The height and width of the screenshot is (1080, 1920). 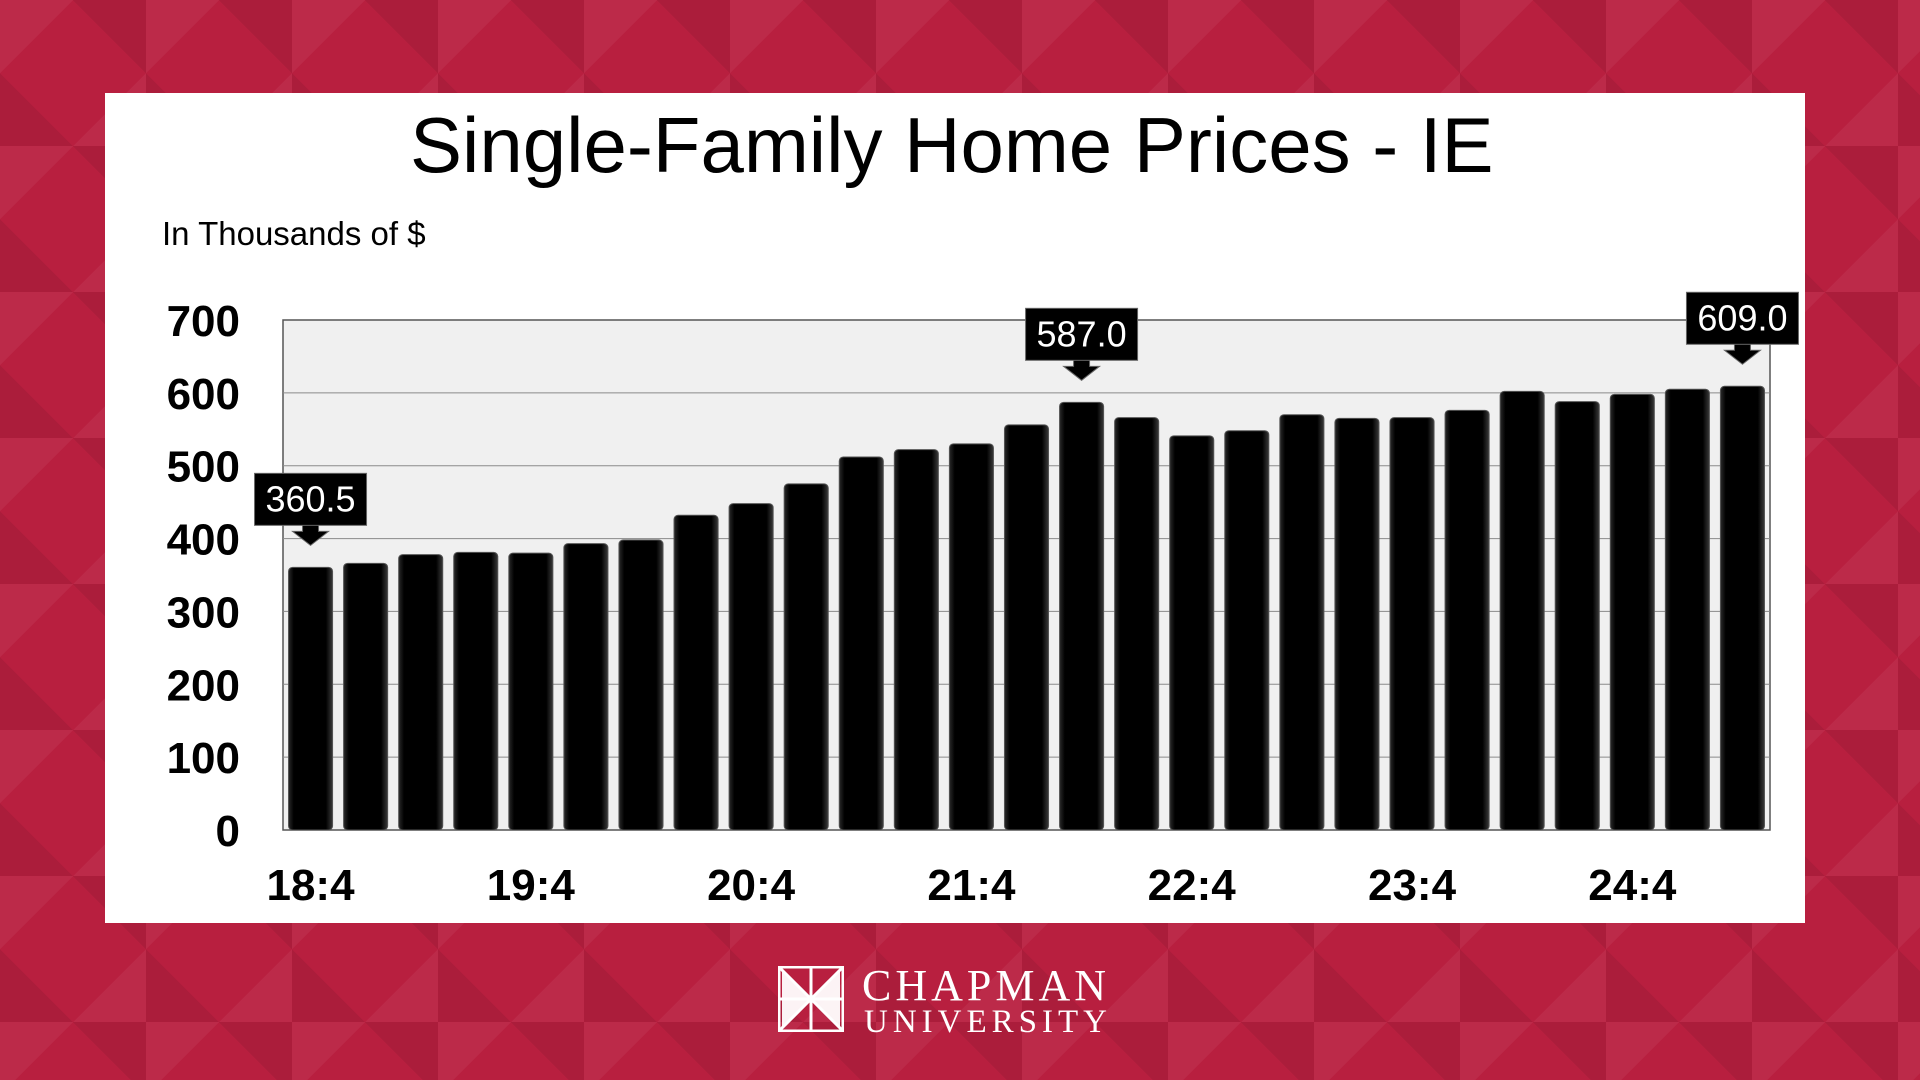 What do you see at coordinates (203, 321) in the screenshot?
I see `y-tick-label: 700` at bounding box center [203, 321].